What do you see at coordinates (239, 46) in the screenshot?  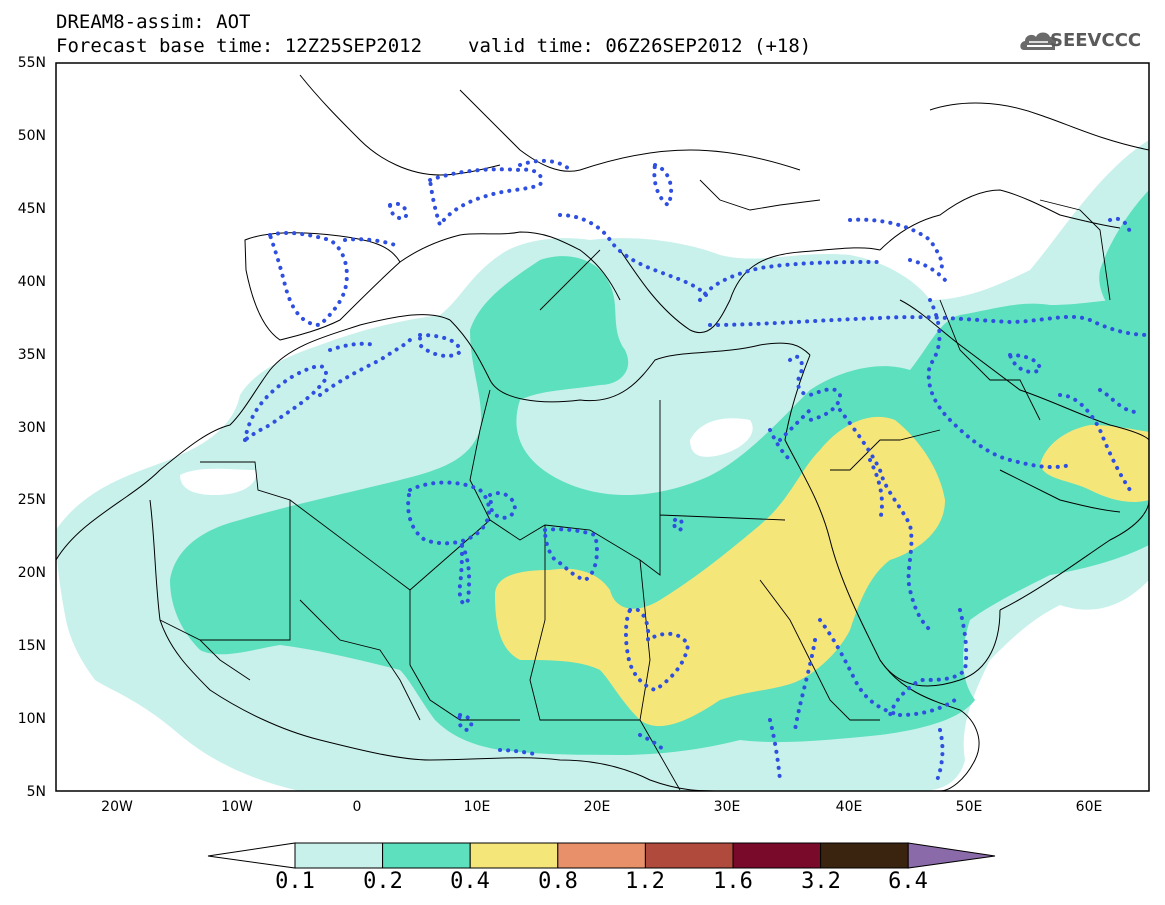 I see `base-time-label: Forecast base time: 12Z25SEP2012` at bounding box center [239, 46].